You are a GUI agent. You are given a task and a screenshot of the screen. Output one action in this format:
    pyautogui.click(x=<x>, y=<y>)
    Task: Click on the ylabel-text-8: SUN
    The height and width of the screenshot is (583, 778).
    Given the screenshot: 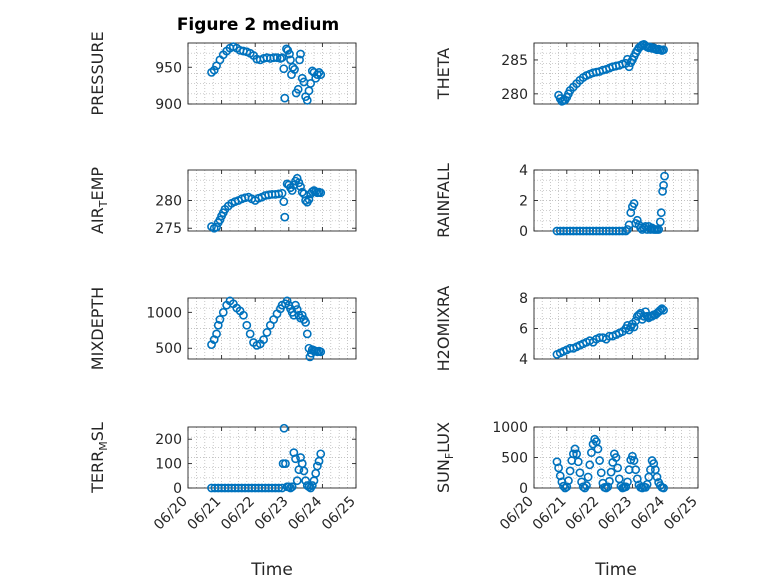 What is the action you would take?
    pyautogui.click(x=443, y=476)
    